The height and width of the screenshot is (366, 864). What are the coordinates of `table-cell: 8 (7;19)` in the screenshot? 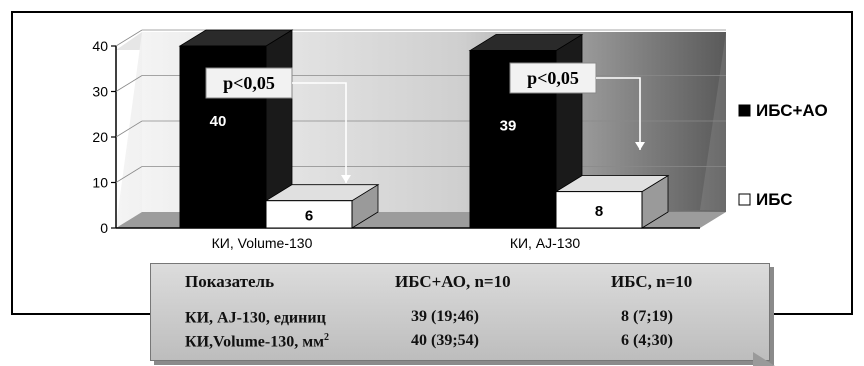 It's located at (647, 316).